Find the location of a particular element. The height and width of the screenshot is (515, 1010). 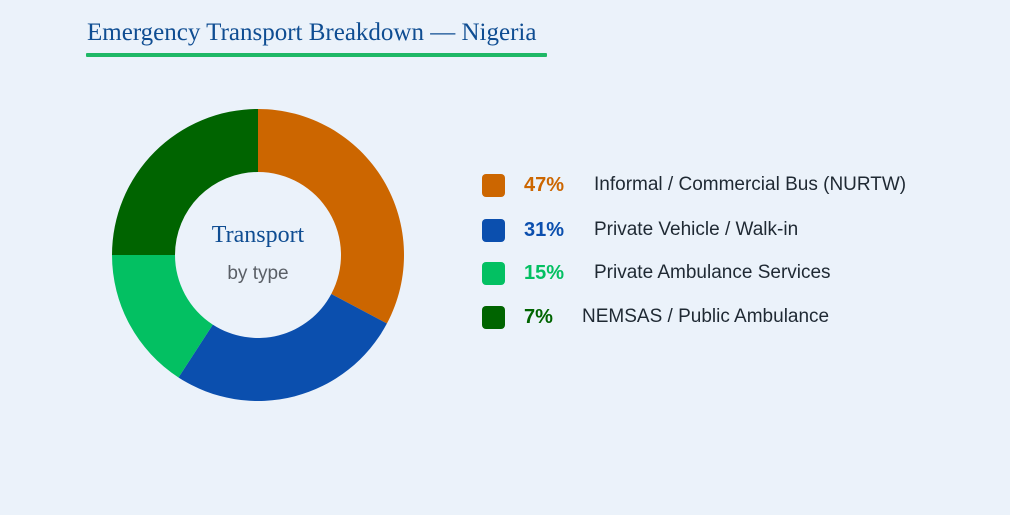

legend-item-nemsas: 7% NEMSAS / Public Ambulance is located at coordinates (655, 317).